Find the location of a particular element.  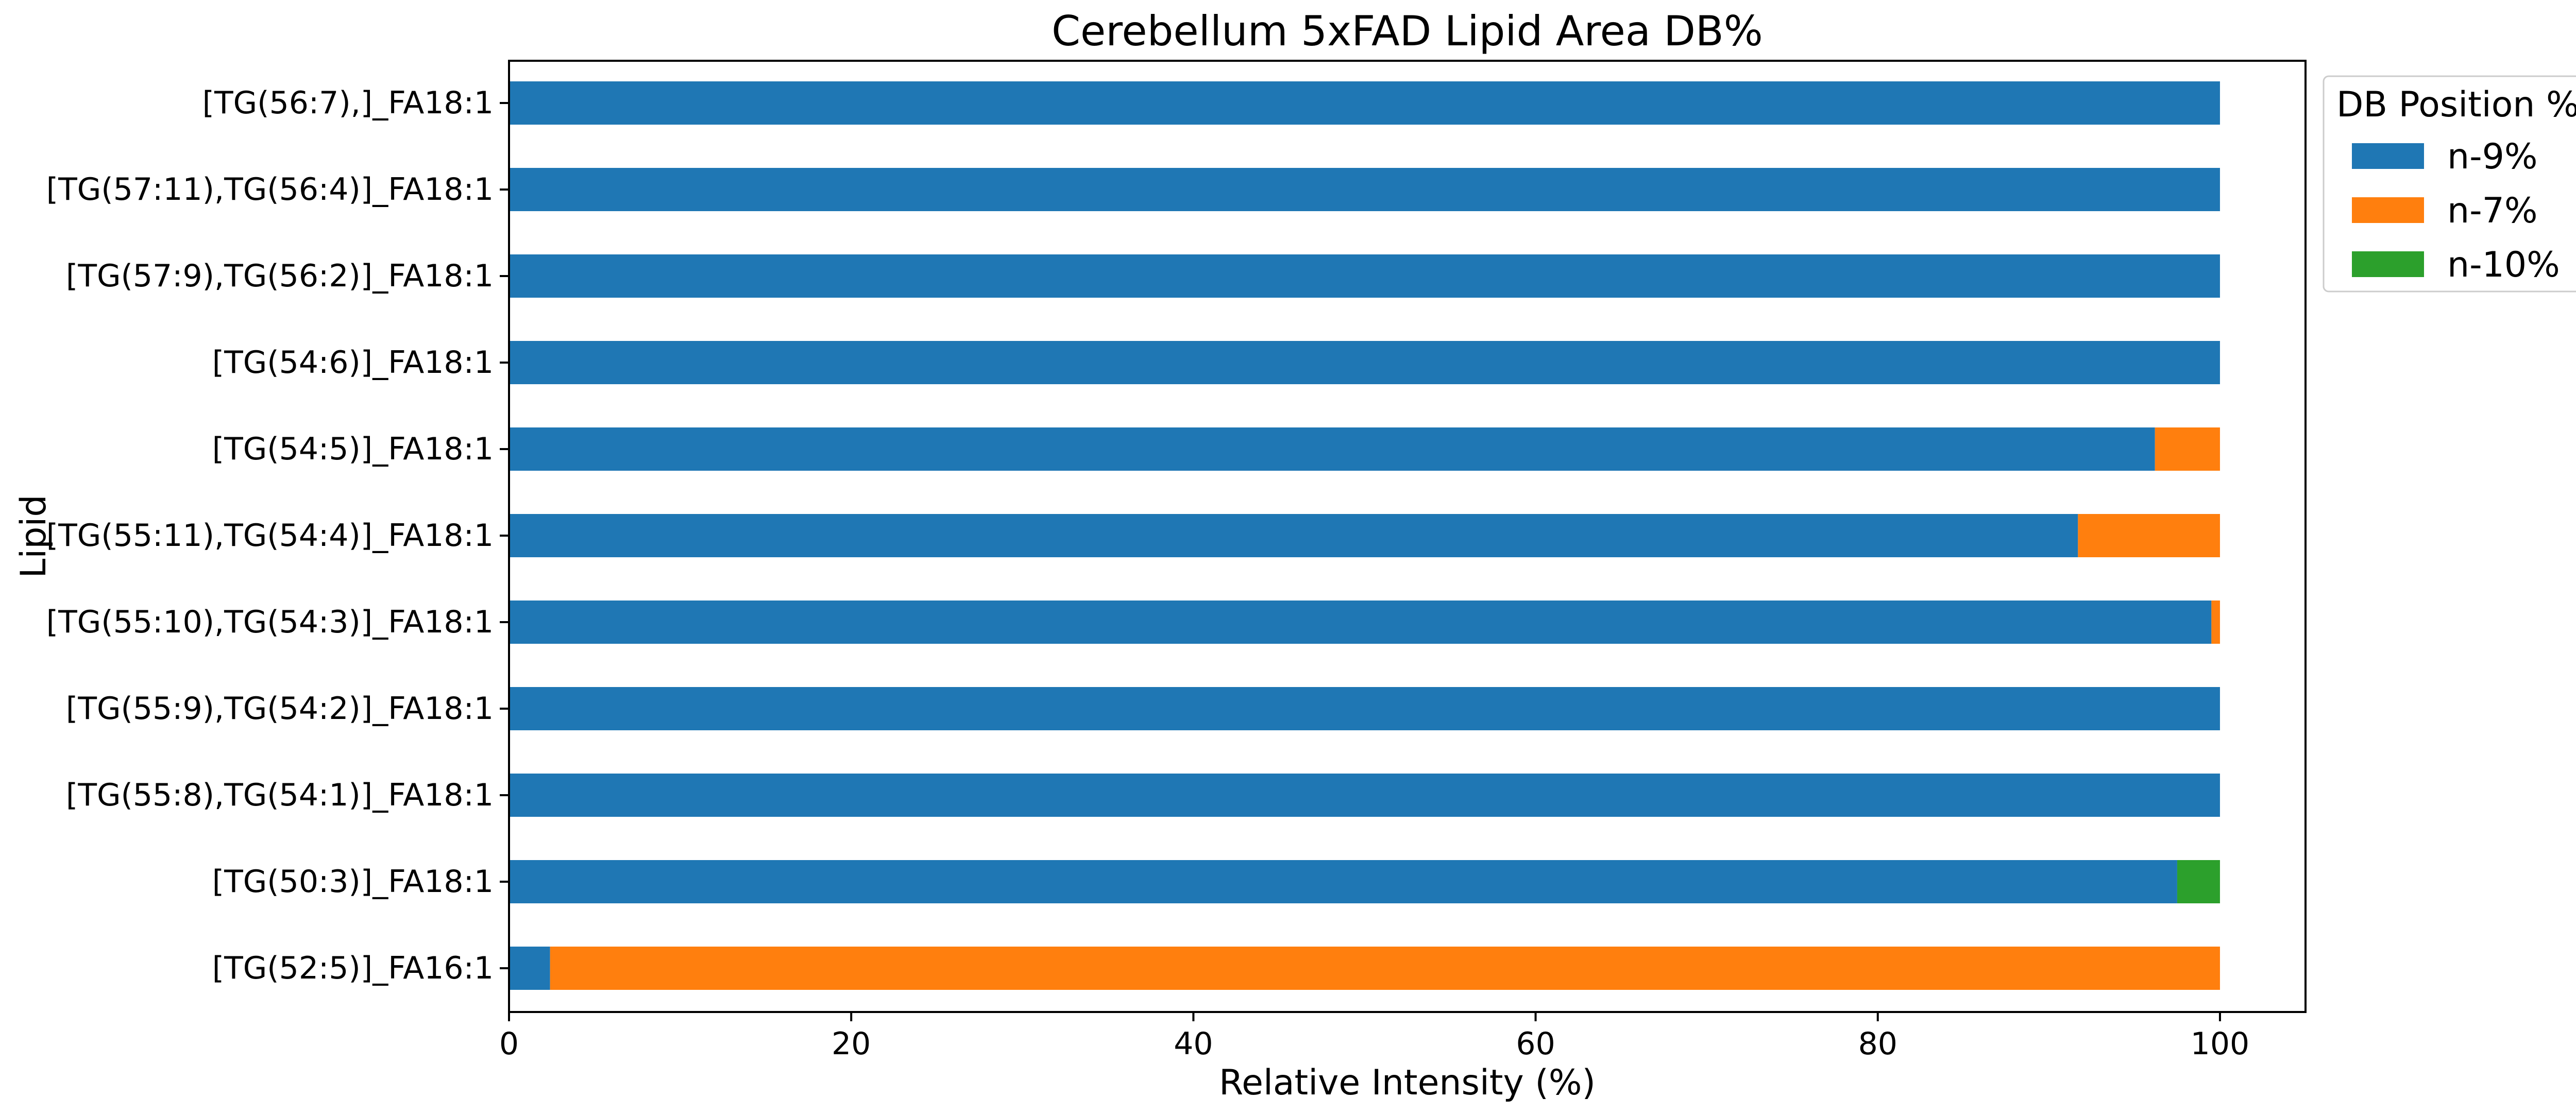

x-tick-label: 0 is located at coordinates (509, 1044).